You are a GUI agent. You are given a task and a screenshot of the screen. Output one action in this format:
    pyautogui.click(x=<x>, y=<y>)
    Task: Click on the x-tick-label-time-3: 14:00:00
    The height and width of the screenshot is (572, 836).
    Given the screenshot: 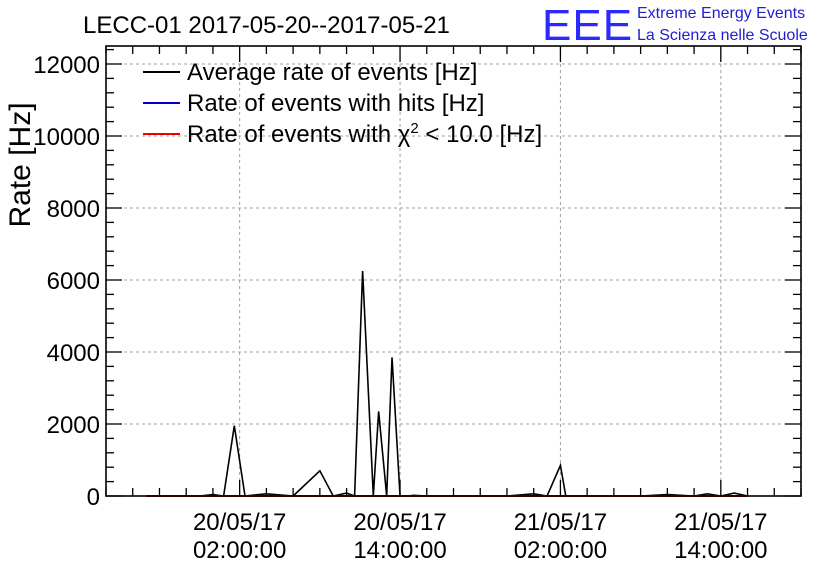 What is the action you would take?
    pyautogui.click(x=720, y=550)
    